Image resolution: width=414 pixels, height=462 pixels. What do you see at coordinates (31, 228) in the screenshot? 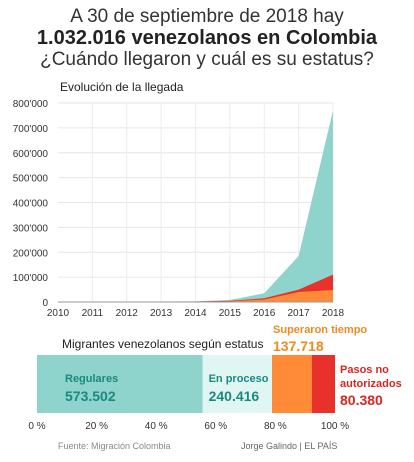
I see `y-tick-label: 300'000` at bounding box center [31, 228].